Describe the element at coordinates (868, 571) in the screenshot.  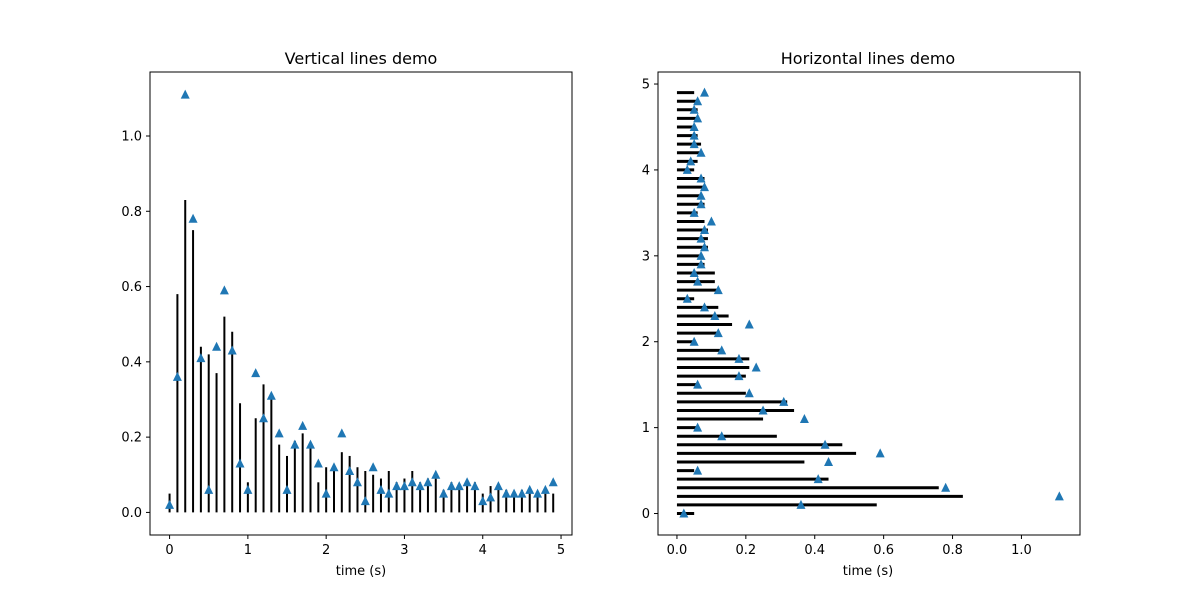
I see `right-x-axis-label: time (s)` at that location.